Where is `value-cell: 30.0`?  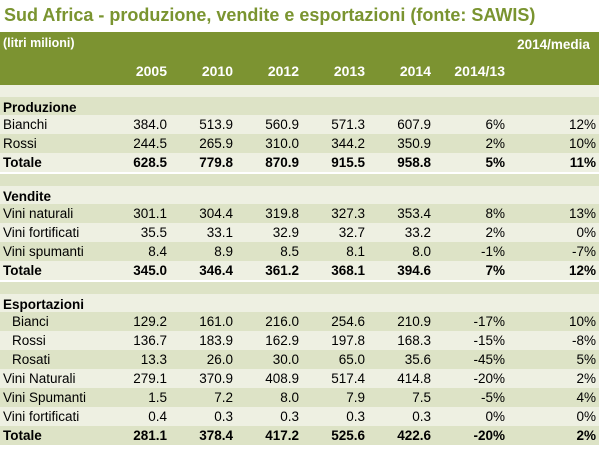 value-cell: 30.0 is located at coordinates (269, 359).